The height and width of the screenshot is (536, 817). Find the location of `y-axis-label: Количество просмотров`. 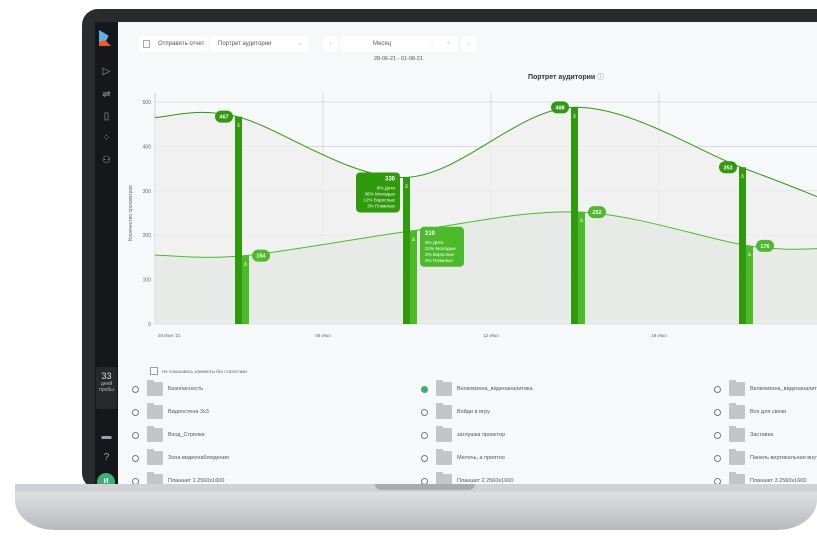

y-axis-label: Количество просмотров is located at coordinates (131, 213).